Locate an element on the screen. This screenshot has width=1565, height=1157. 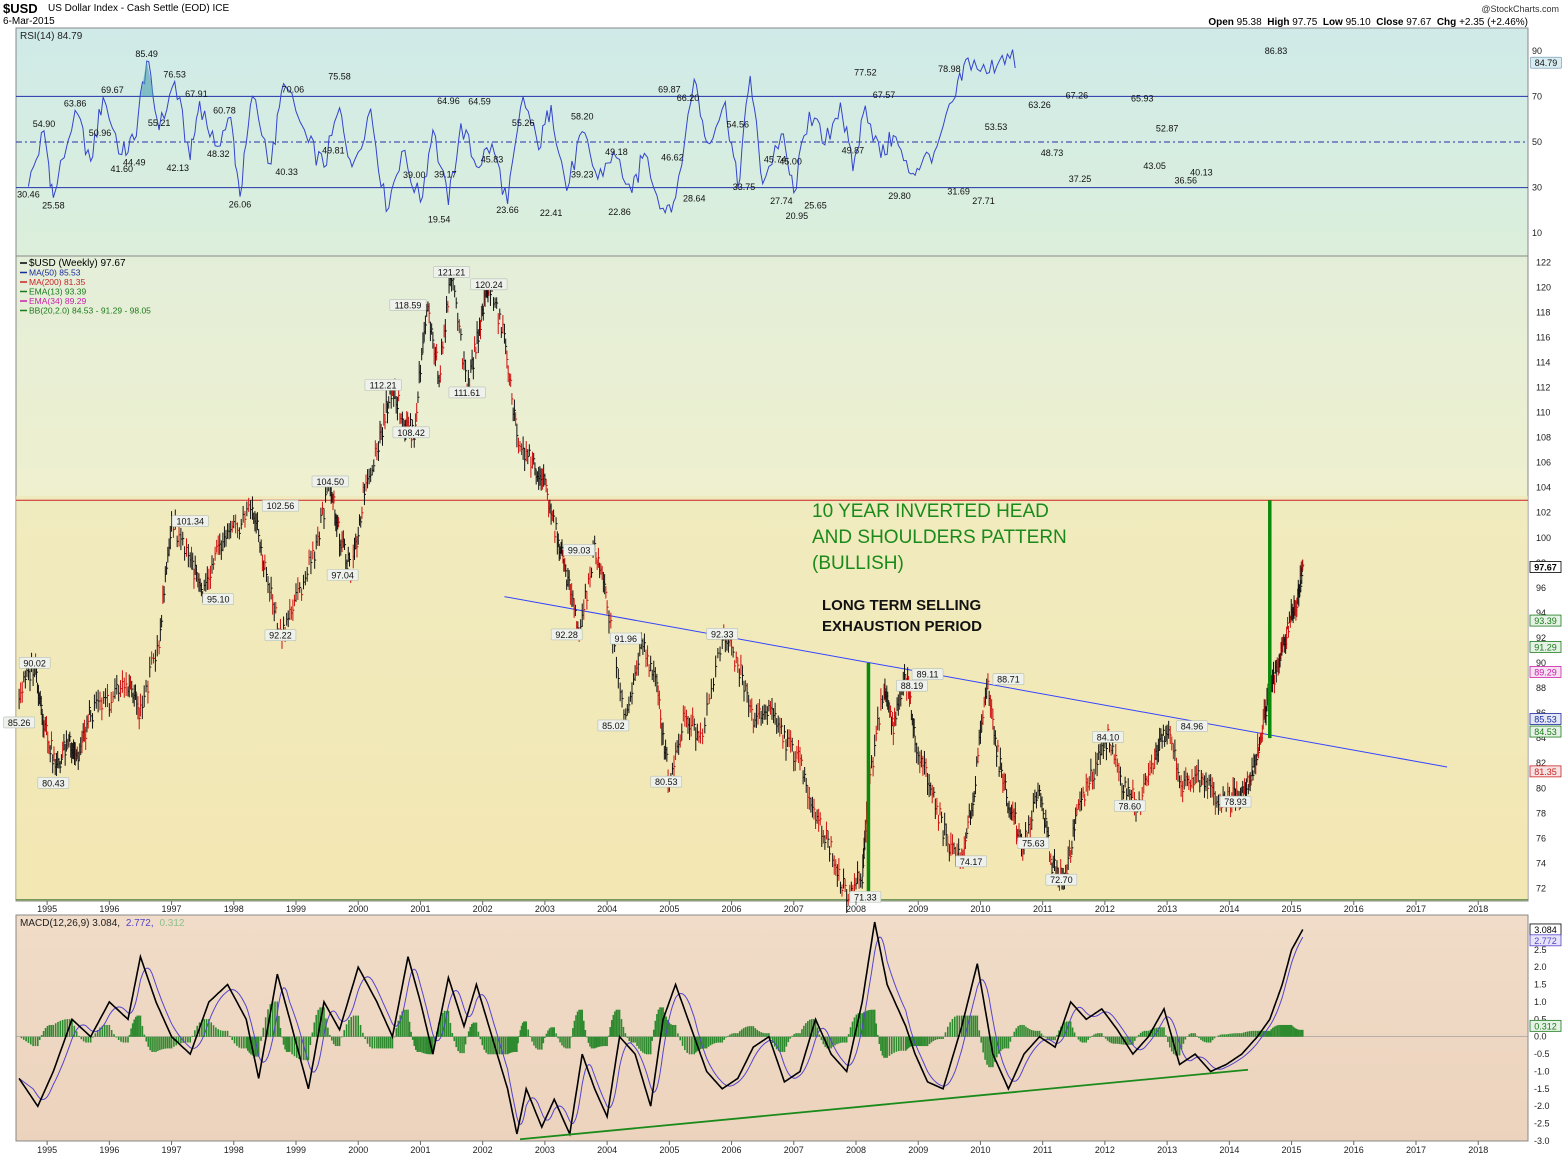
price-annotation-25: 74.17 is located at coordinates (971, 861).